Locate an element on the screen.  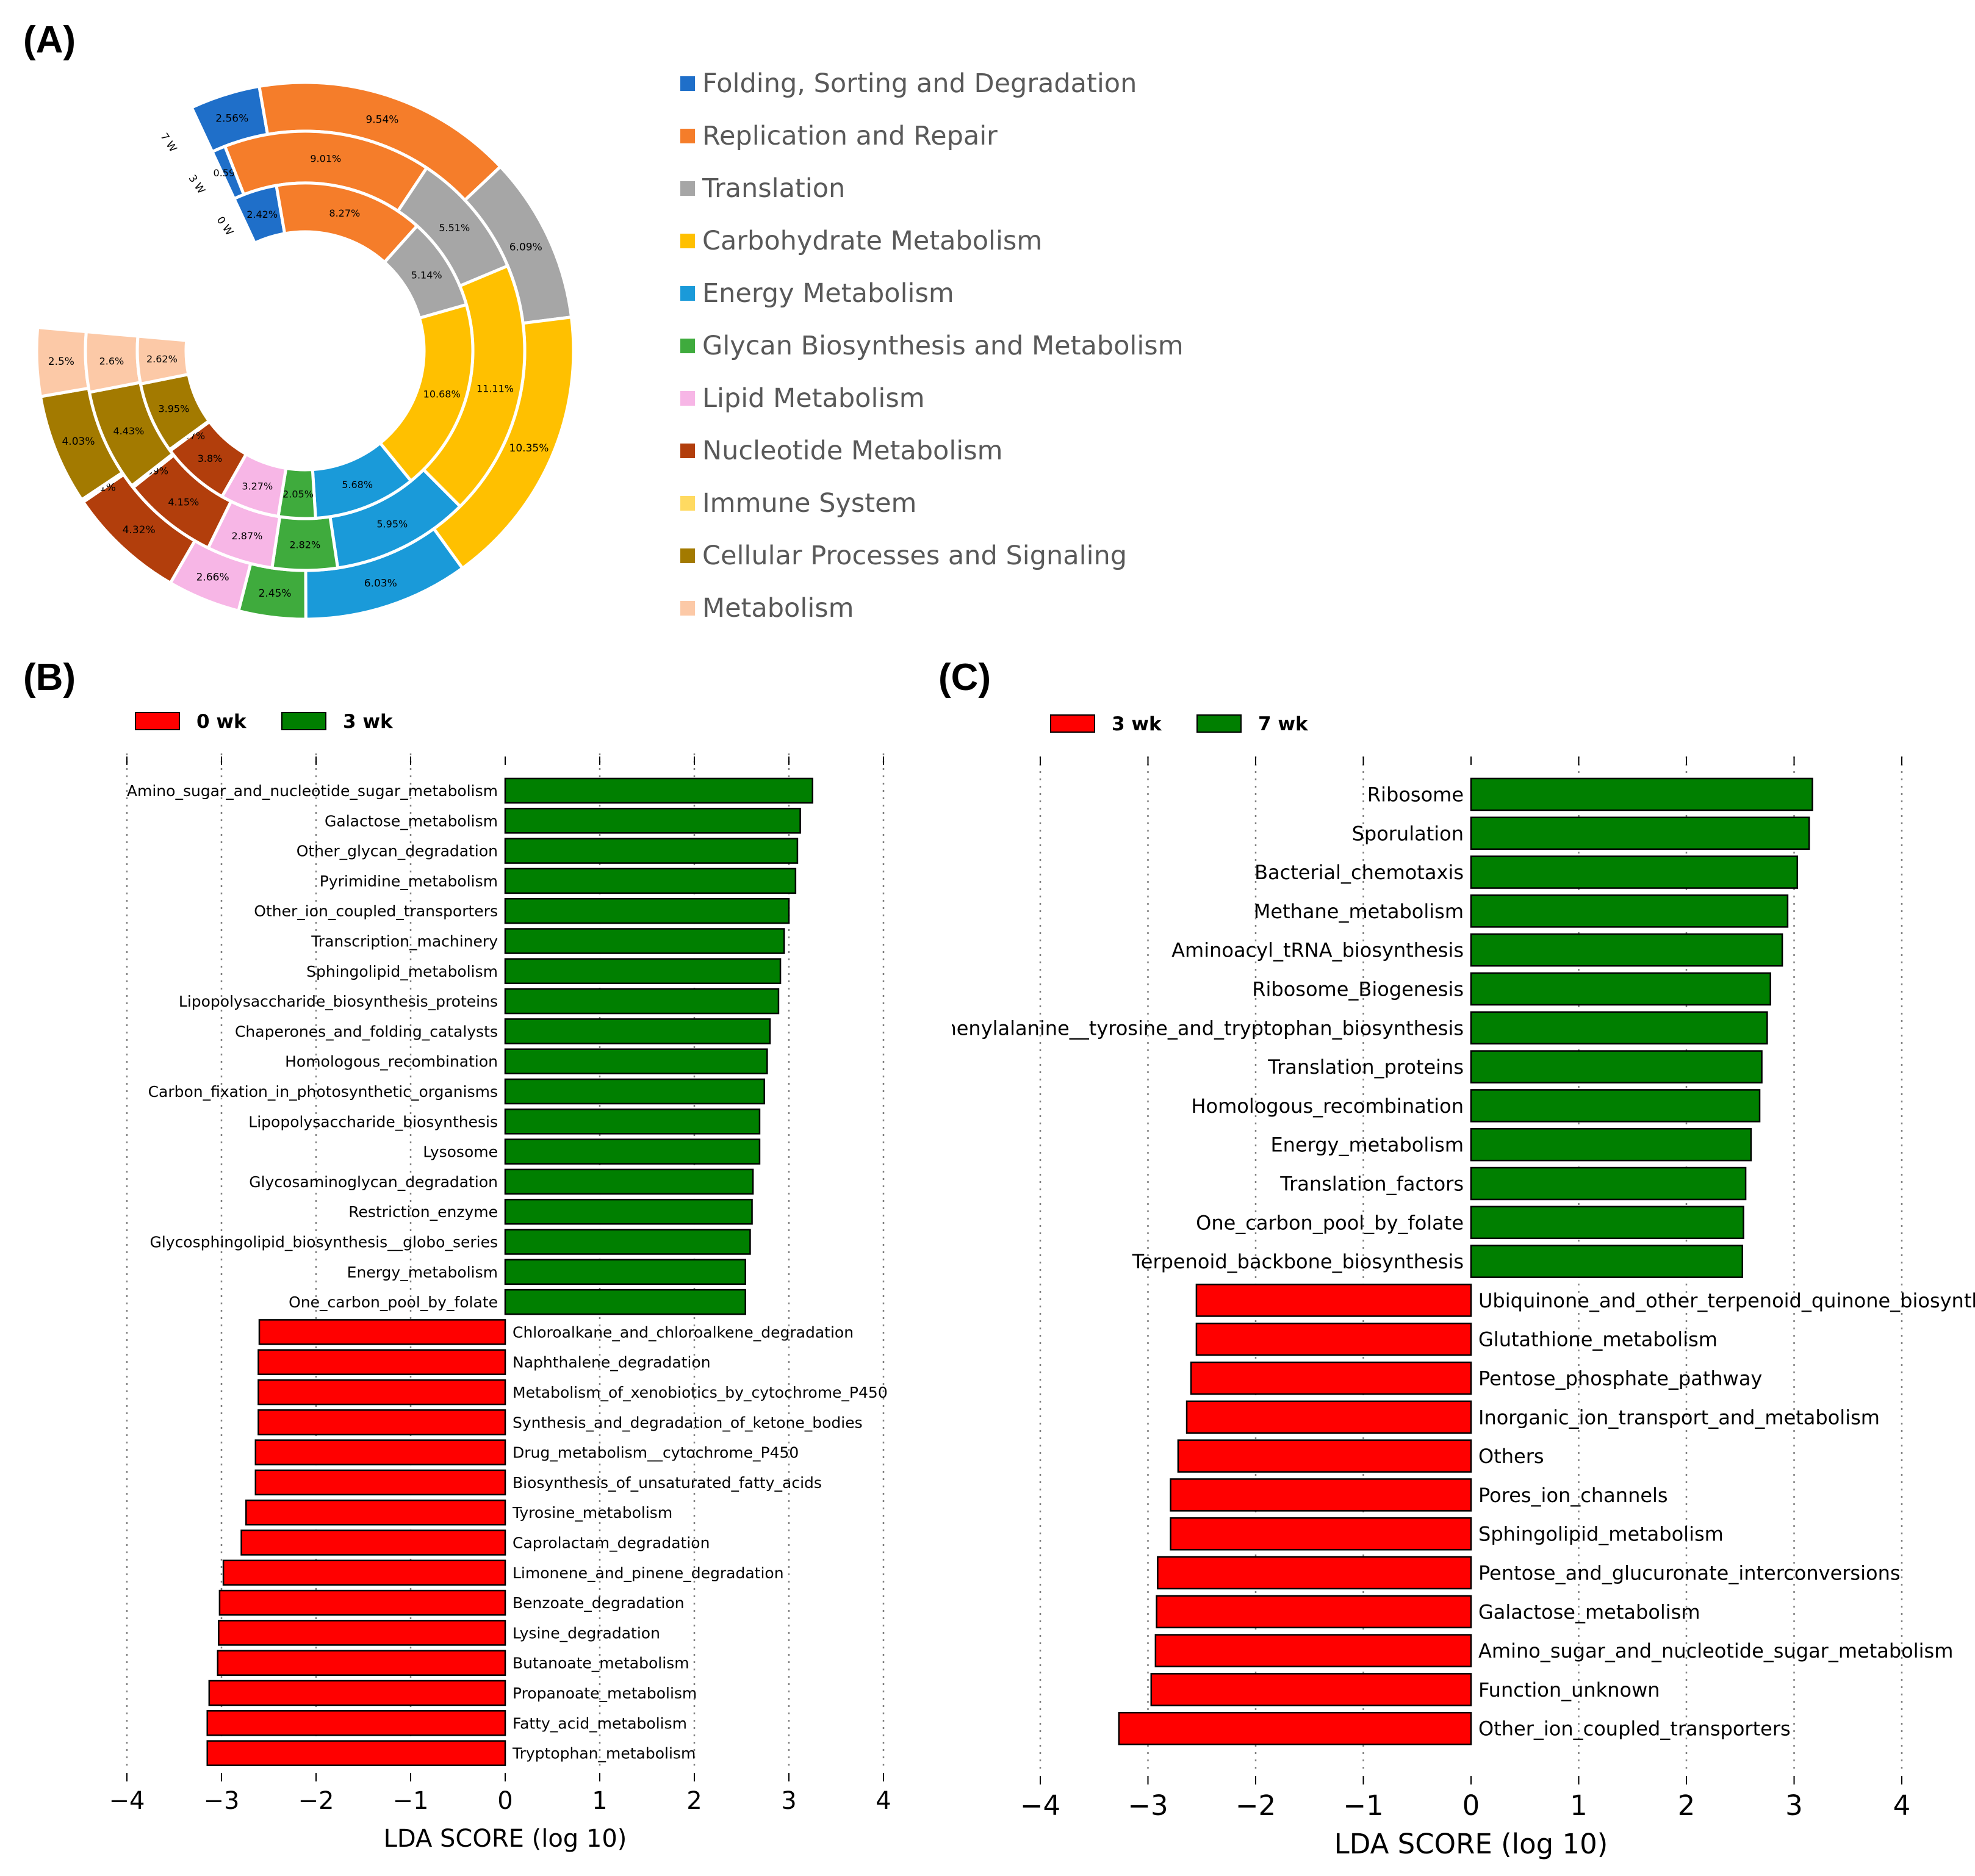
legend-label: 0 wk is located at coordinates (221, 722).